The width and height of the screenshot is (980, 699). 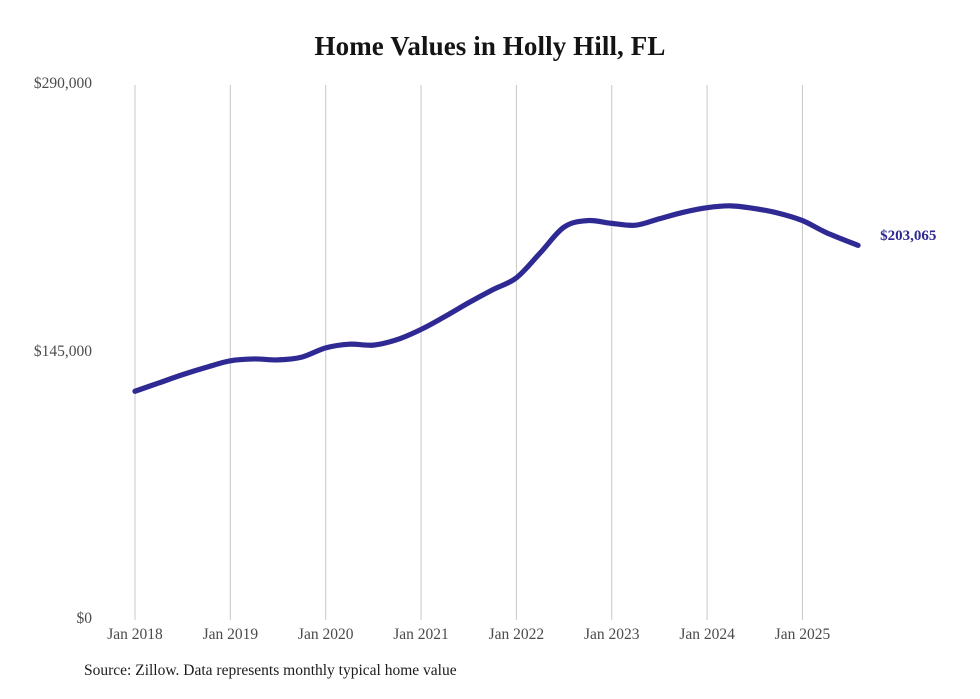 I want to click on x-tick-label-3: Jan 2021, so click(x=421, y=634).